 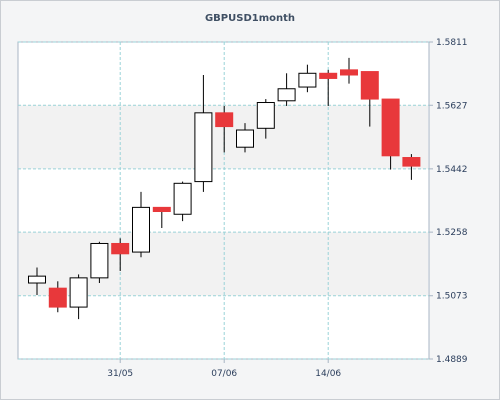 What do you see at coordinates (120, 374) in the screenshot?
I see `x-tick-label: 31/05` at bounding box center [120, 374].